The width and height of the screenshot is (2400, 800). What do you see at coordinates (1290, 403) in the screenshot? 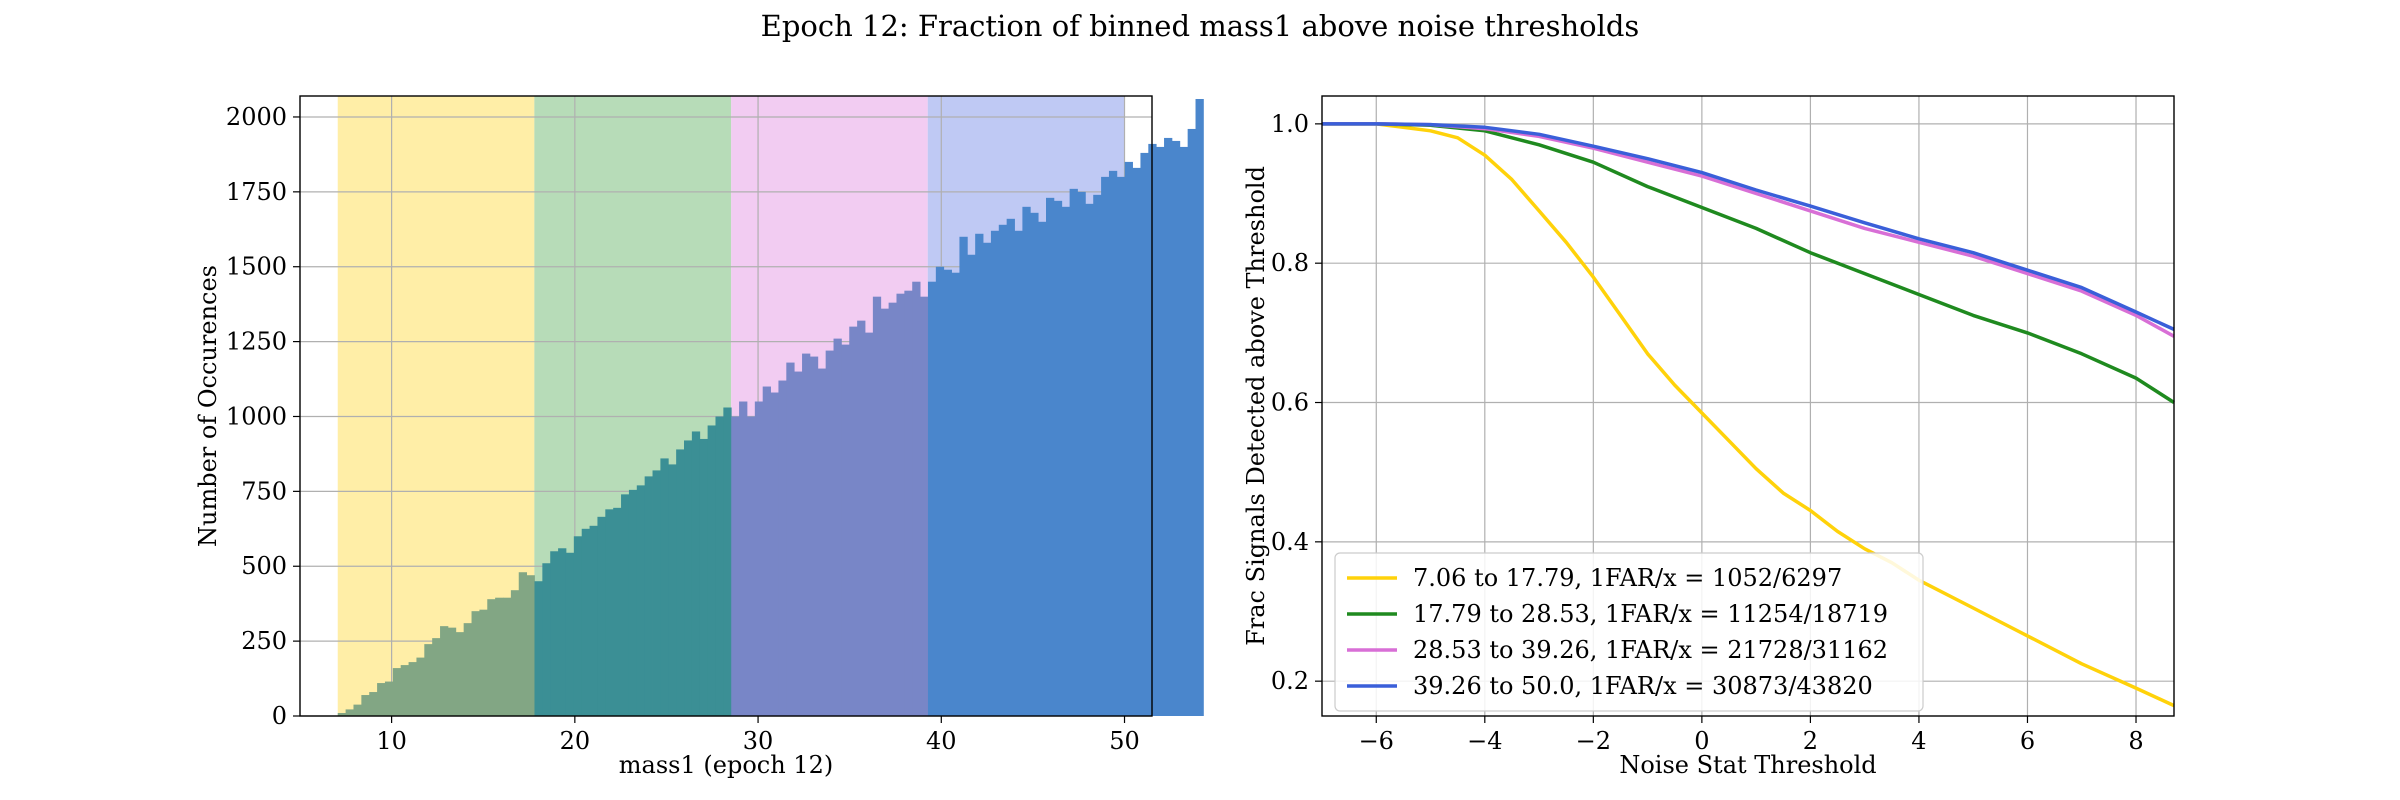
I see `line-chart-y-tick-label: 0.6` at bounding box center [1290, 403].